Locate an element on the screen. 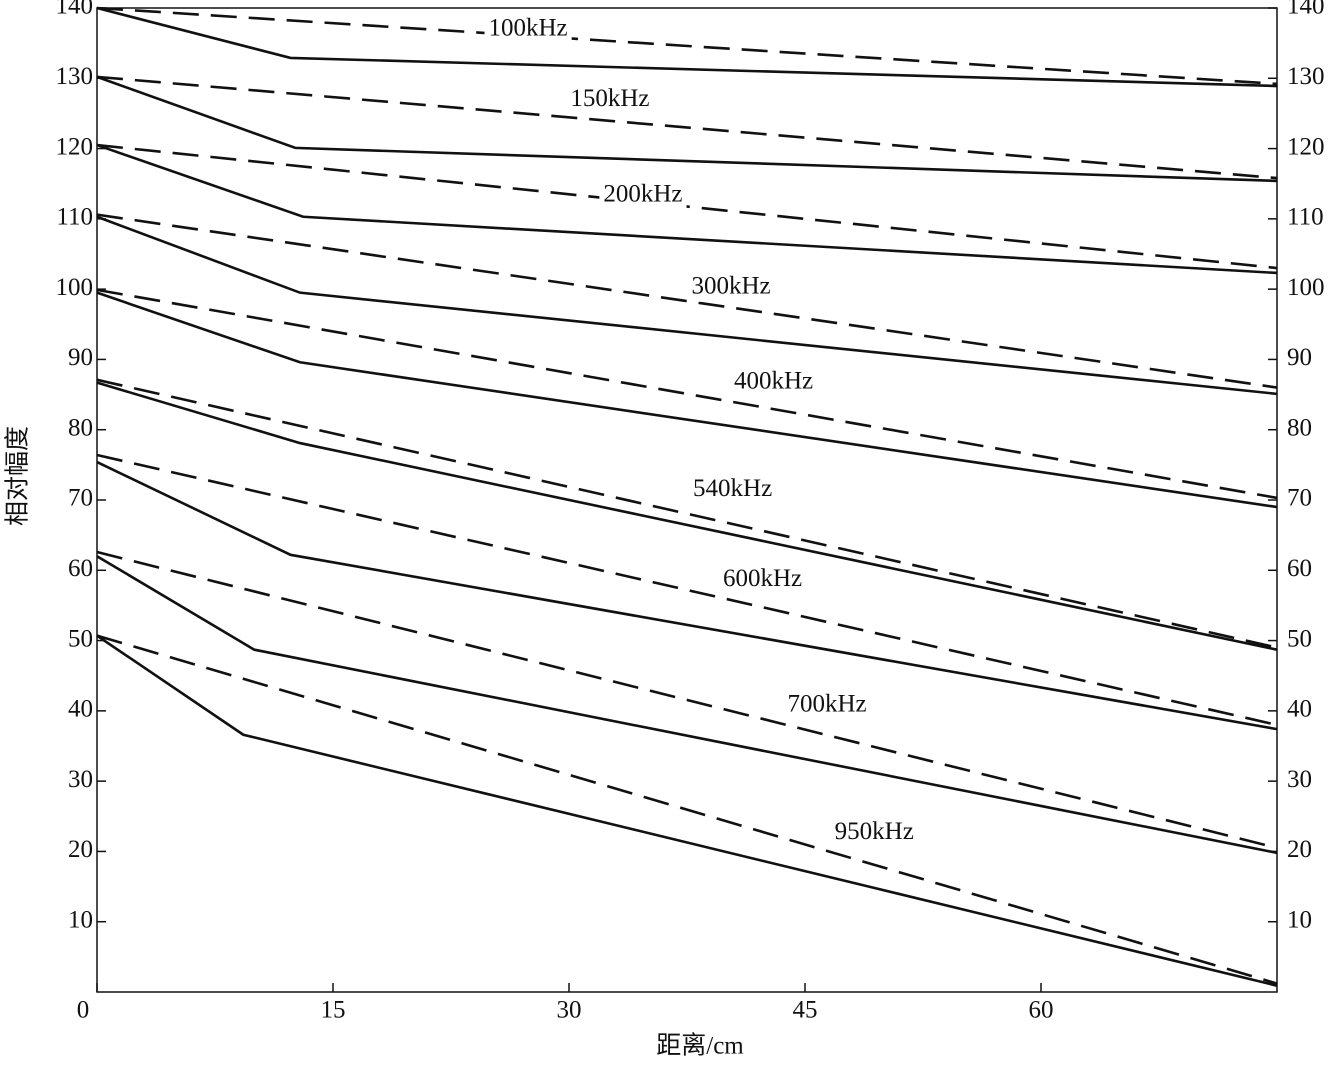 This screenshot has width=1332, height=1065. y-tick-label: 130 is located at coordinates (75, 76).